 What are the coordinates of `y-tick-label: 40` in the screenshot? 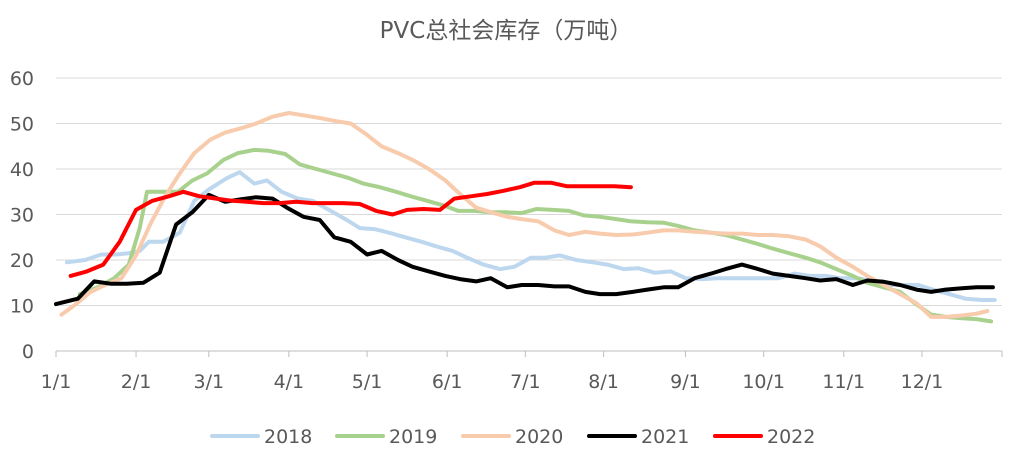 It's located at (22, 170).